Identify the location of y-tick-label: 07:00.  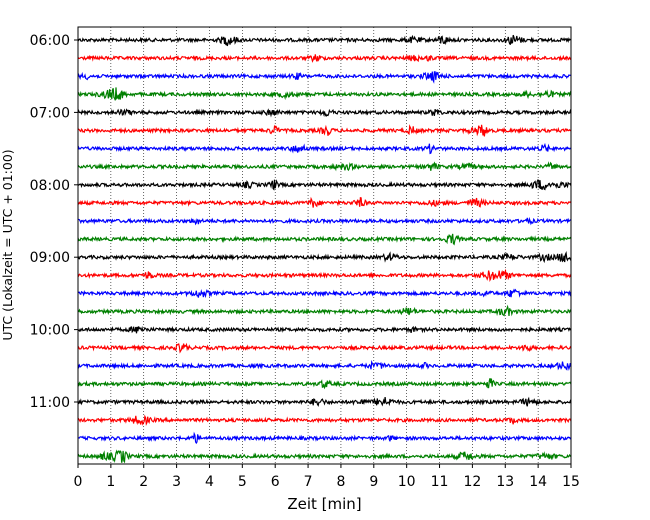
(50, 113).